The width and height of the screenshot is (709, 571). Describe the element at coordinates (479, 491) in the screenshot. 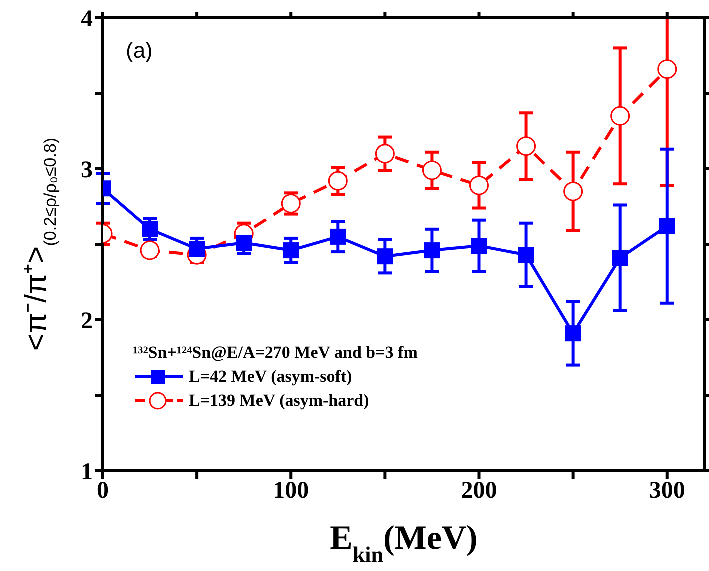

I see `x-tick-label: 200` at that location.